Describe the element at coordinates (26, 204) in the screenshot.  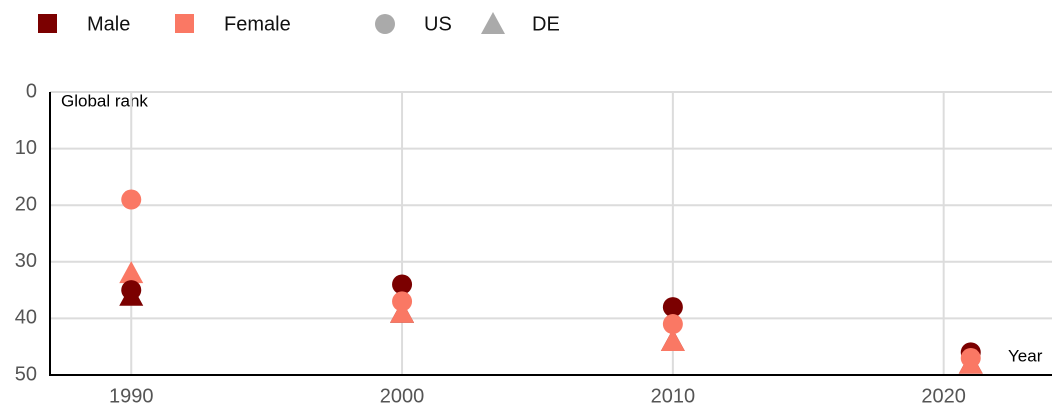
I see `y-tick-label: 20` at that location.